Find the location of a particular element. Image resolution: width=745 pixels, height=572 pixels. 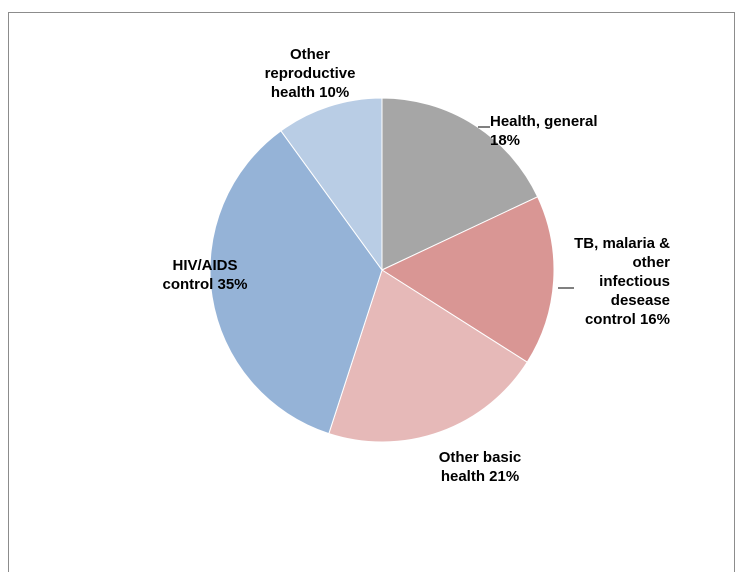

slice-label-line: TB, malaria & is located at coordinates (622, 243).